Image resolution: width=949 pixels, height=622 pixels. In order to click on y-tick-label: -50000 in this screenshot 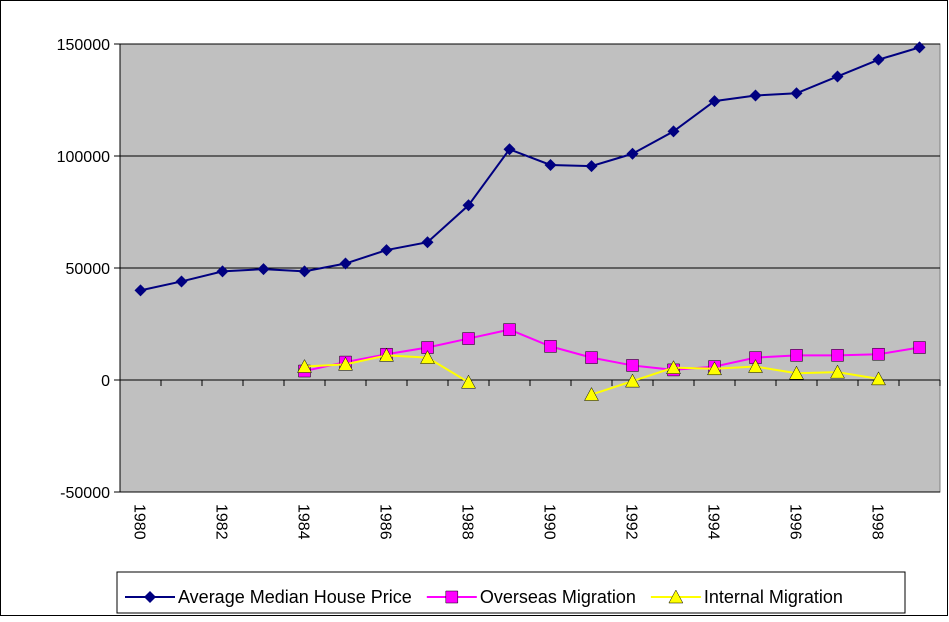, I will do `click(85, 493)`.